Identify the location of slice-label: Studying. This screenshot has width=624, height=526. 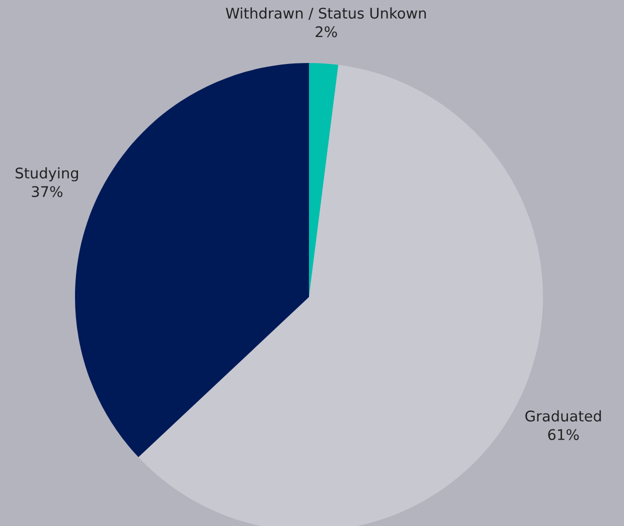
(47, 174).